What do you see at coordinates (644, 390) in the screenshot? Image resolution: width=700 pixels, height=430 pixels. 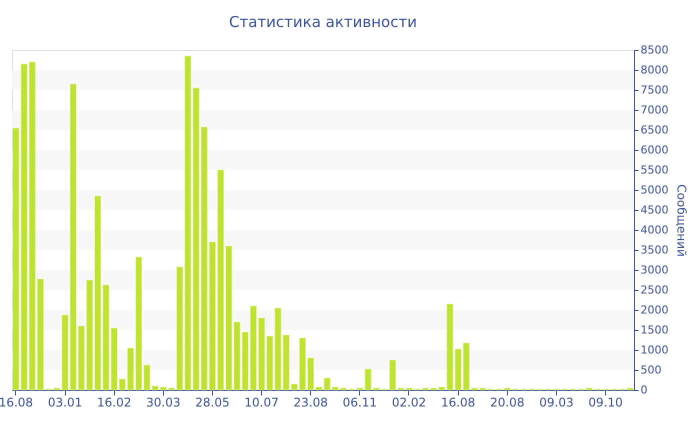 I see `y-tick-label: 0` at bounding box center [644, 390].